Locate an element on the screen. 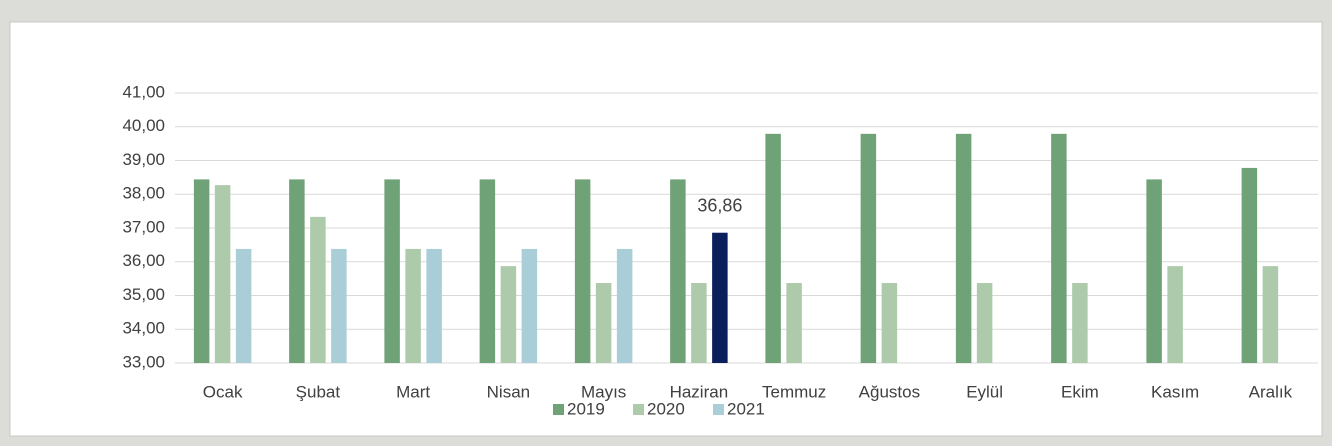  y-tick-label: 33,00 is located at coordinates (143, 361).